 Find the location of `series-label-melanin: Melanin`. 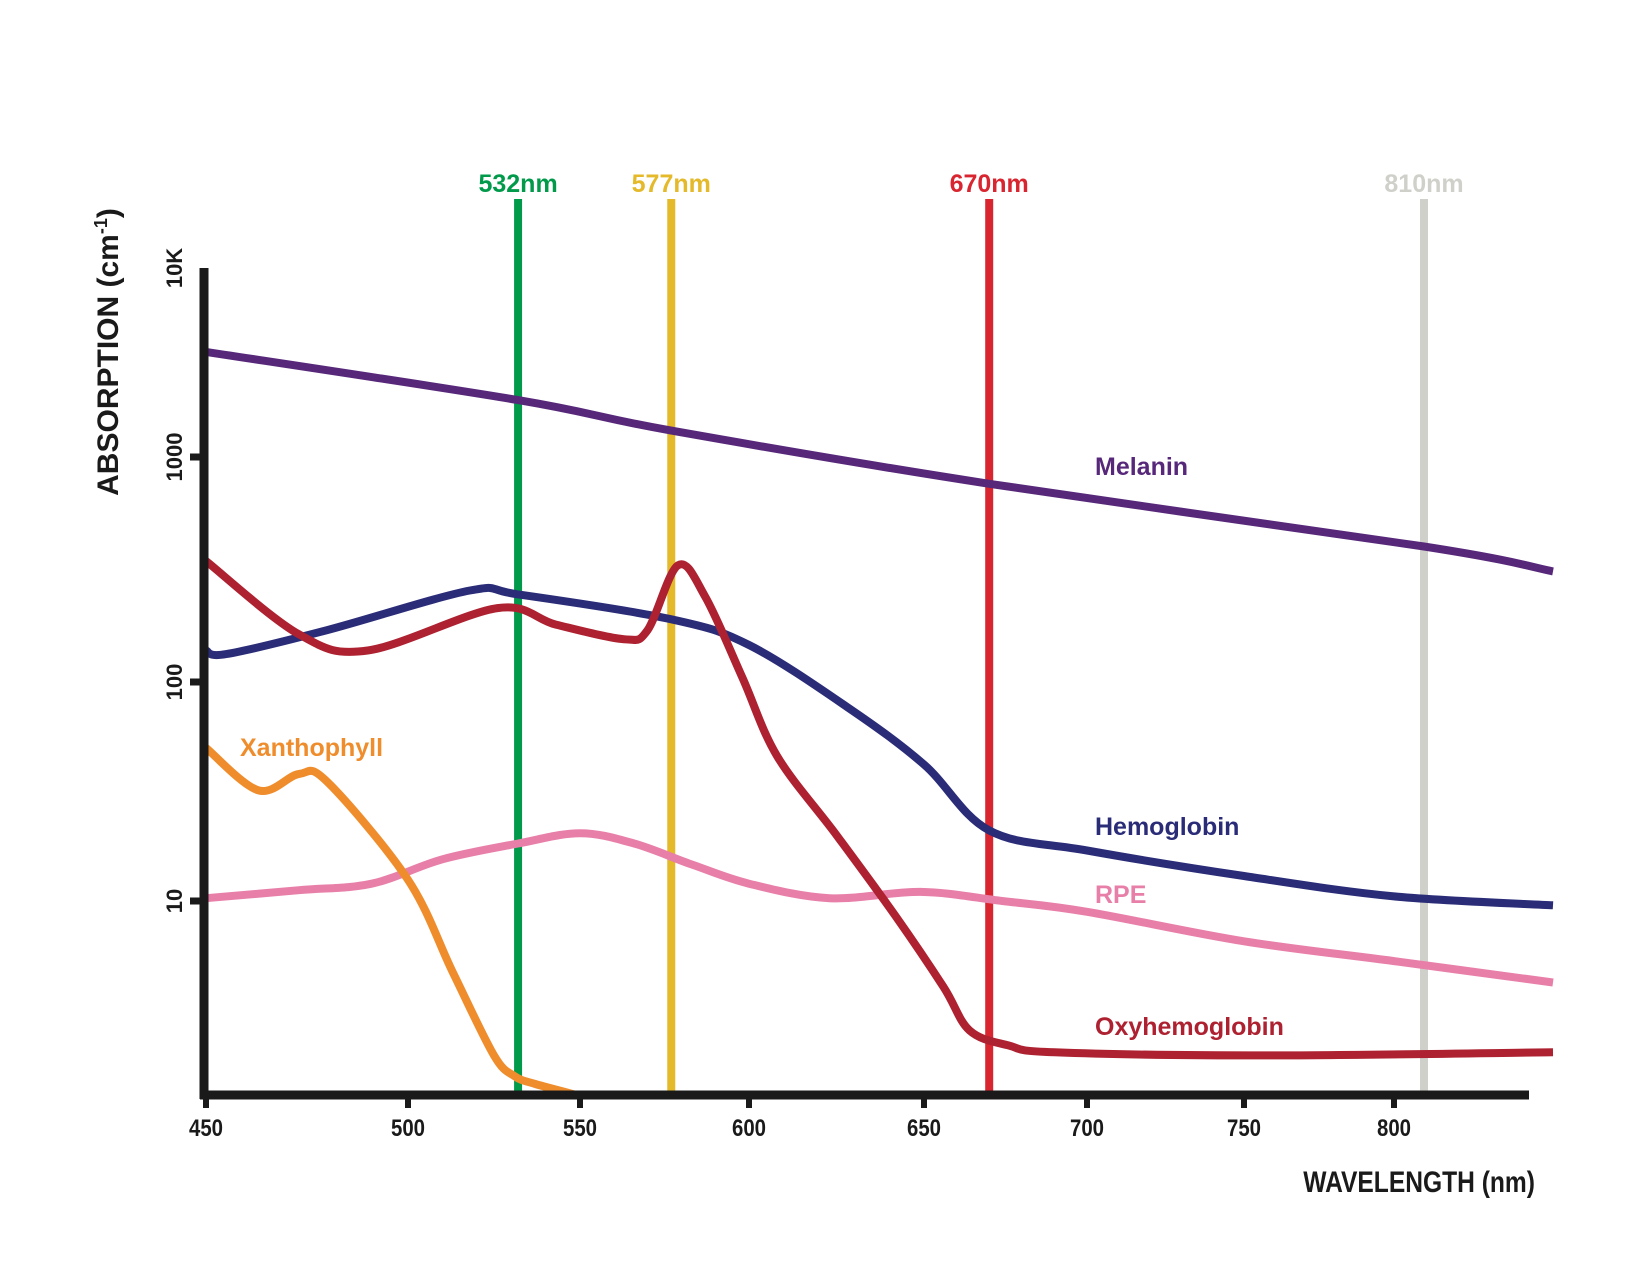

series-label-melanin: Melanin is located at coordinates (1141, 467).